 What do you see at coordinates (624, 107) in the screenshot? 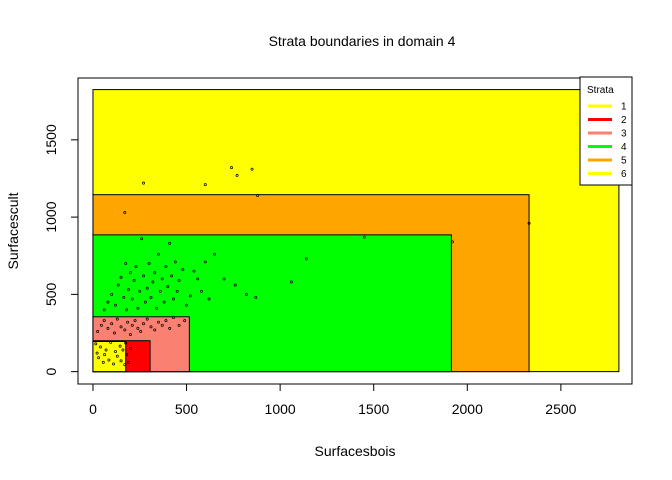
I see `legend-label-1: 1` at bounding box center [624, 107].